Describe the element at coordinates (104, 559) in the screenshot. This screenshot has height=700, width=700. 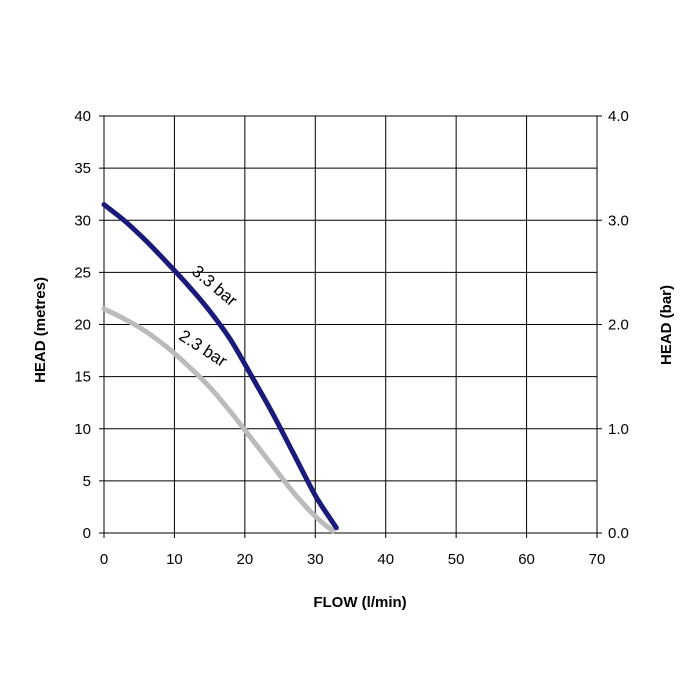
I see `x-tick-label: 0` at that location.